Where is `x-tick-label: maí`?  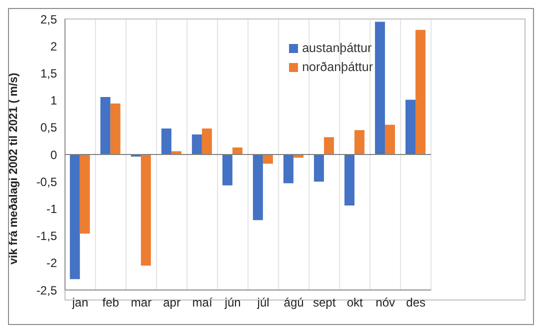
x-tick-label: maí is located at coordinates (202, 303).